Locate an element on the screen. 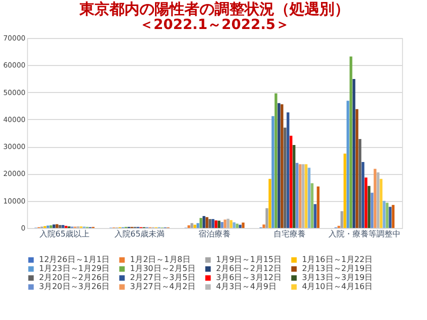 Image resolution: width=427 pixels, height=320 pixels. legend-label: 1月23日～1月29日 is located at coordinates (74, 268).